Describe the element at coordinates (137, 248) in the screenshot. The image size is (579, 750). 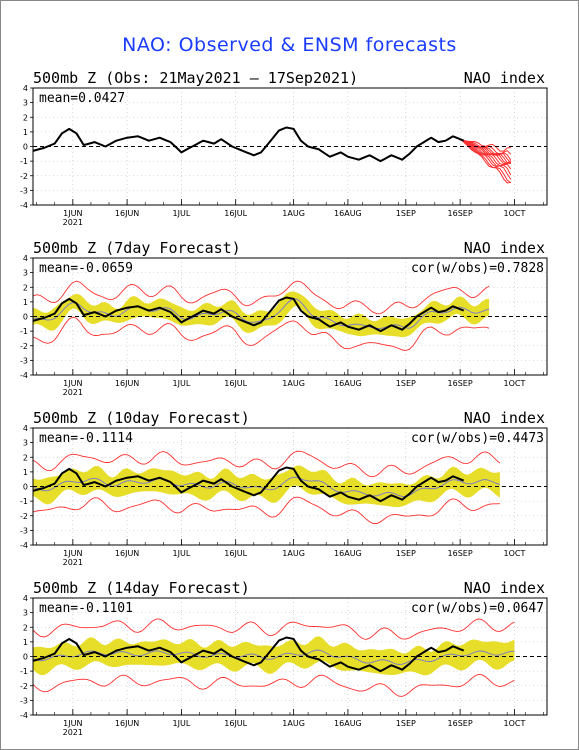
I see `panel-2-title-left: 500mb Z (7day Forecast)` at that location.